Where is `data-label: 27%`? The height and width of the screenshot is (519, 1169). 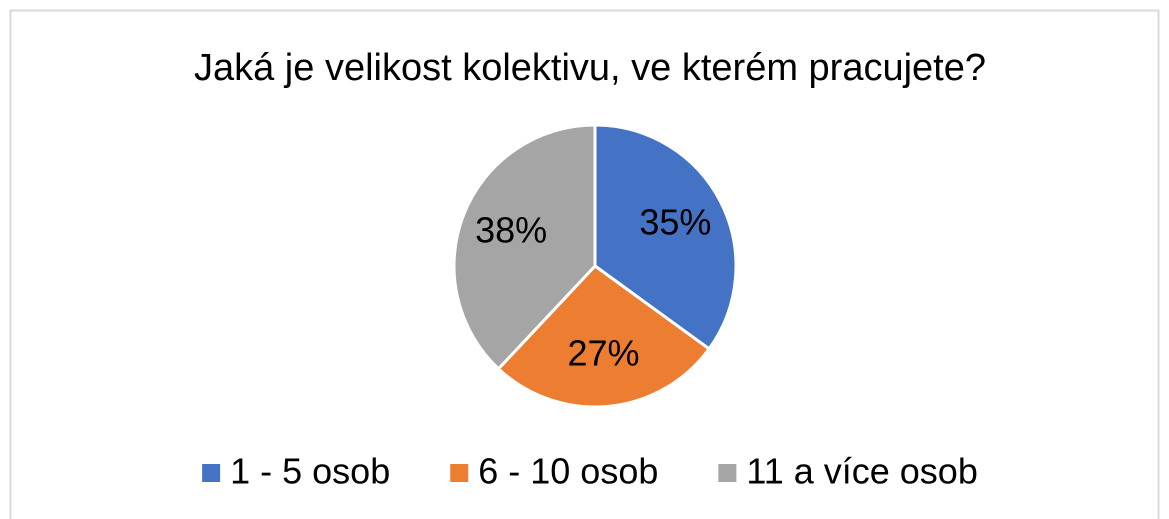 data-label: 27% is located at coordinates (603, 352).